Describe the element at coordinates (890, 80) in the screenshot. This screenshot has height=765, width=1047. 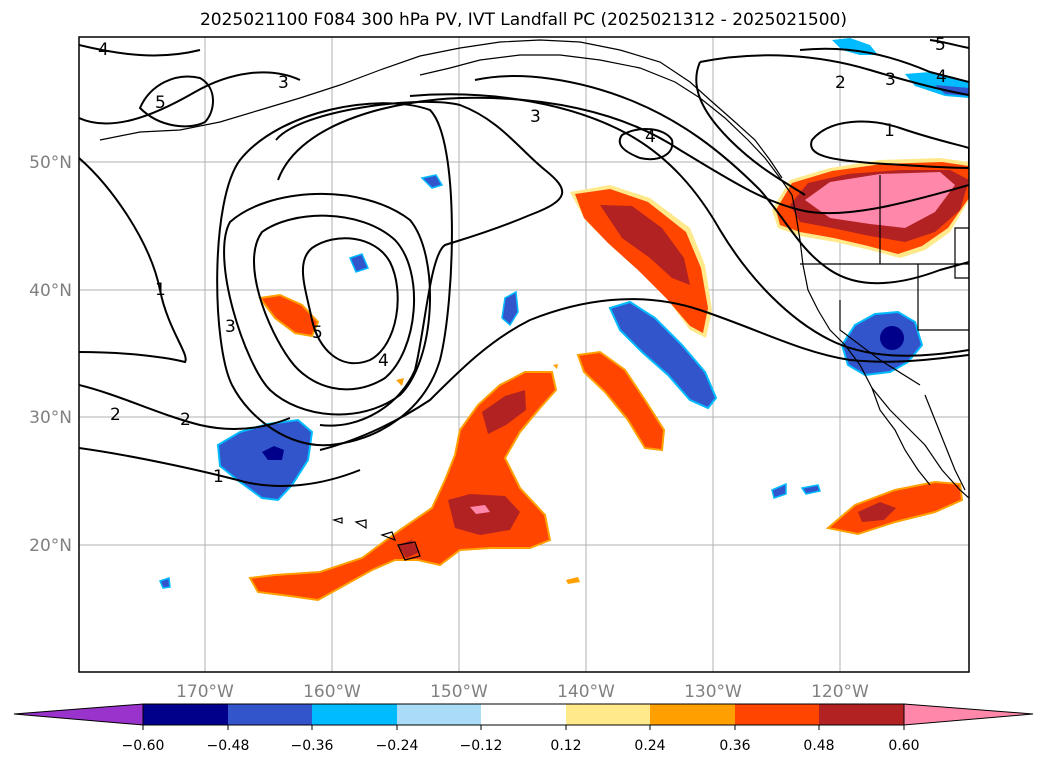
I see `contour-label-3-northeast: 3` at that location.